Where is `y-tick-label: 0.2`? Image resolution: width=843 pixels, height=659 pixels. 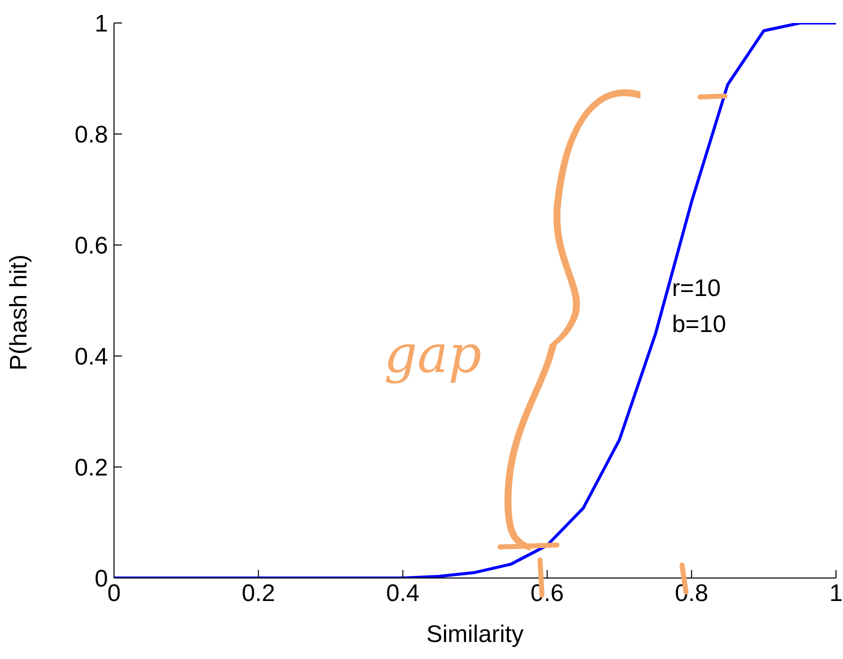 y-tick-label: 0.2 is located at coordinates (91, 468).